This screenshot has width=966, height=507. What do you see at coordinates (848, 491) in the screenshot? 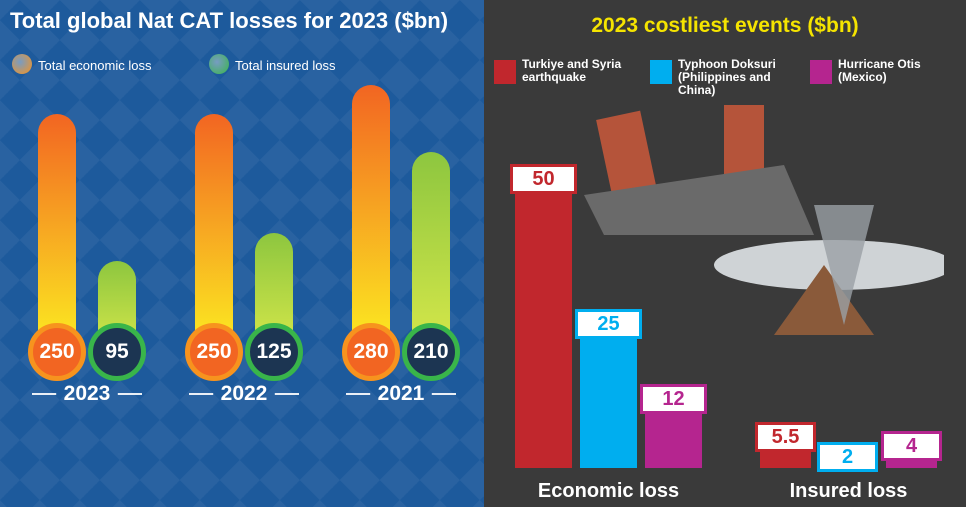
I see `x-tick-label: Insured loss` at bounding box center [848, 491].